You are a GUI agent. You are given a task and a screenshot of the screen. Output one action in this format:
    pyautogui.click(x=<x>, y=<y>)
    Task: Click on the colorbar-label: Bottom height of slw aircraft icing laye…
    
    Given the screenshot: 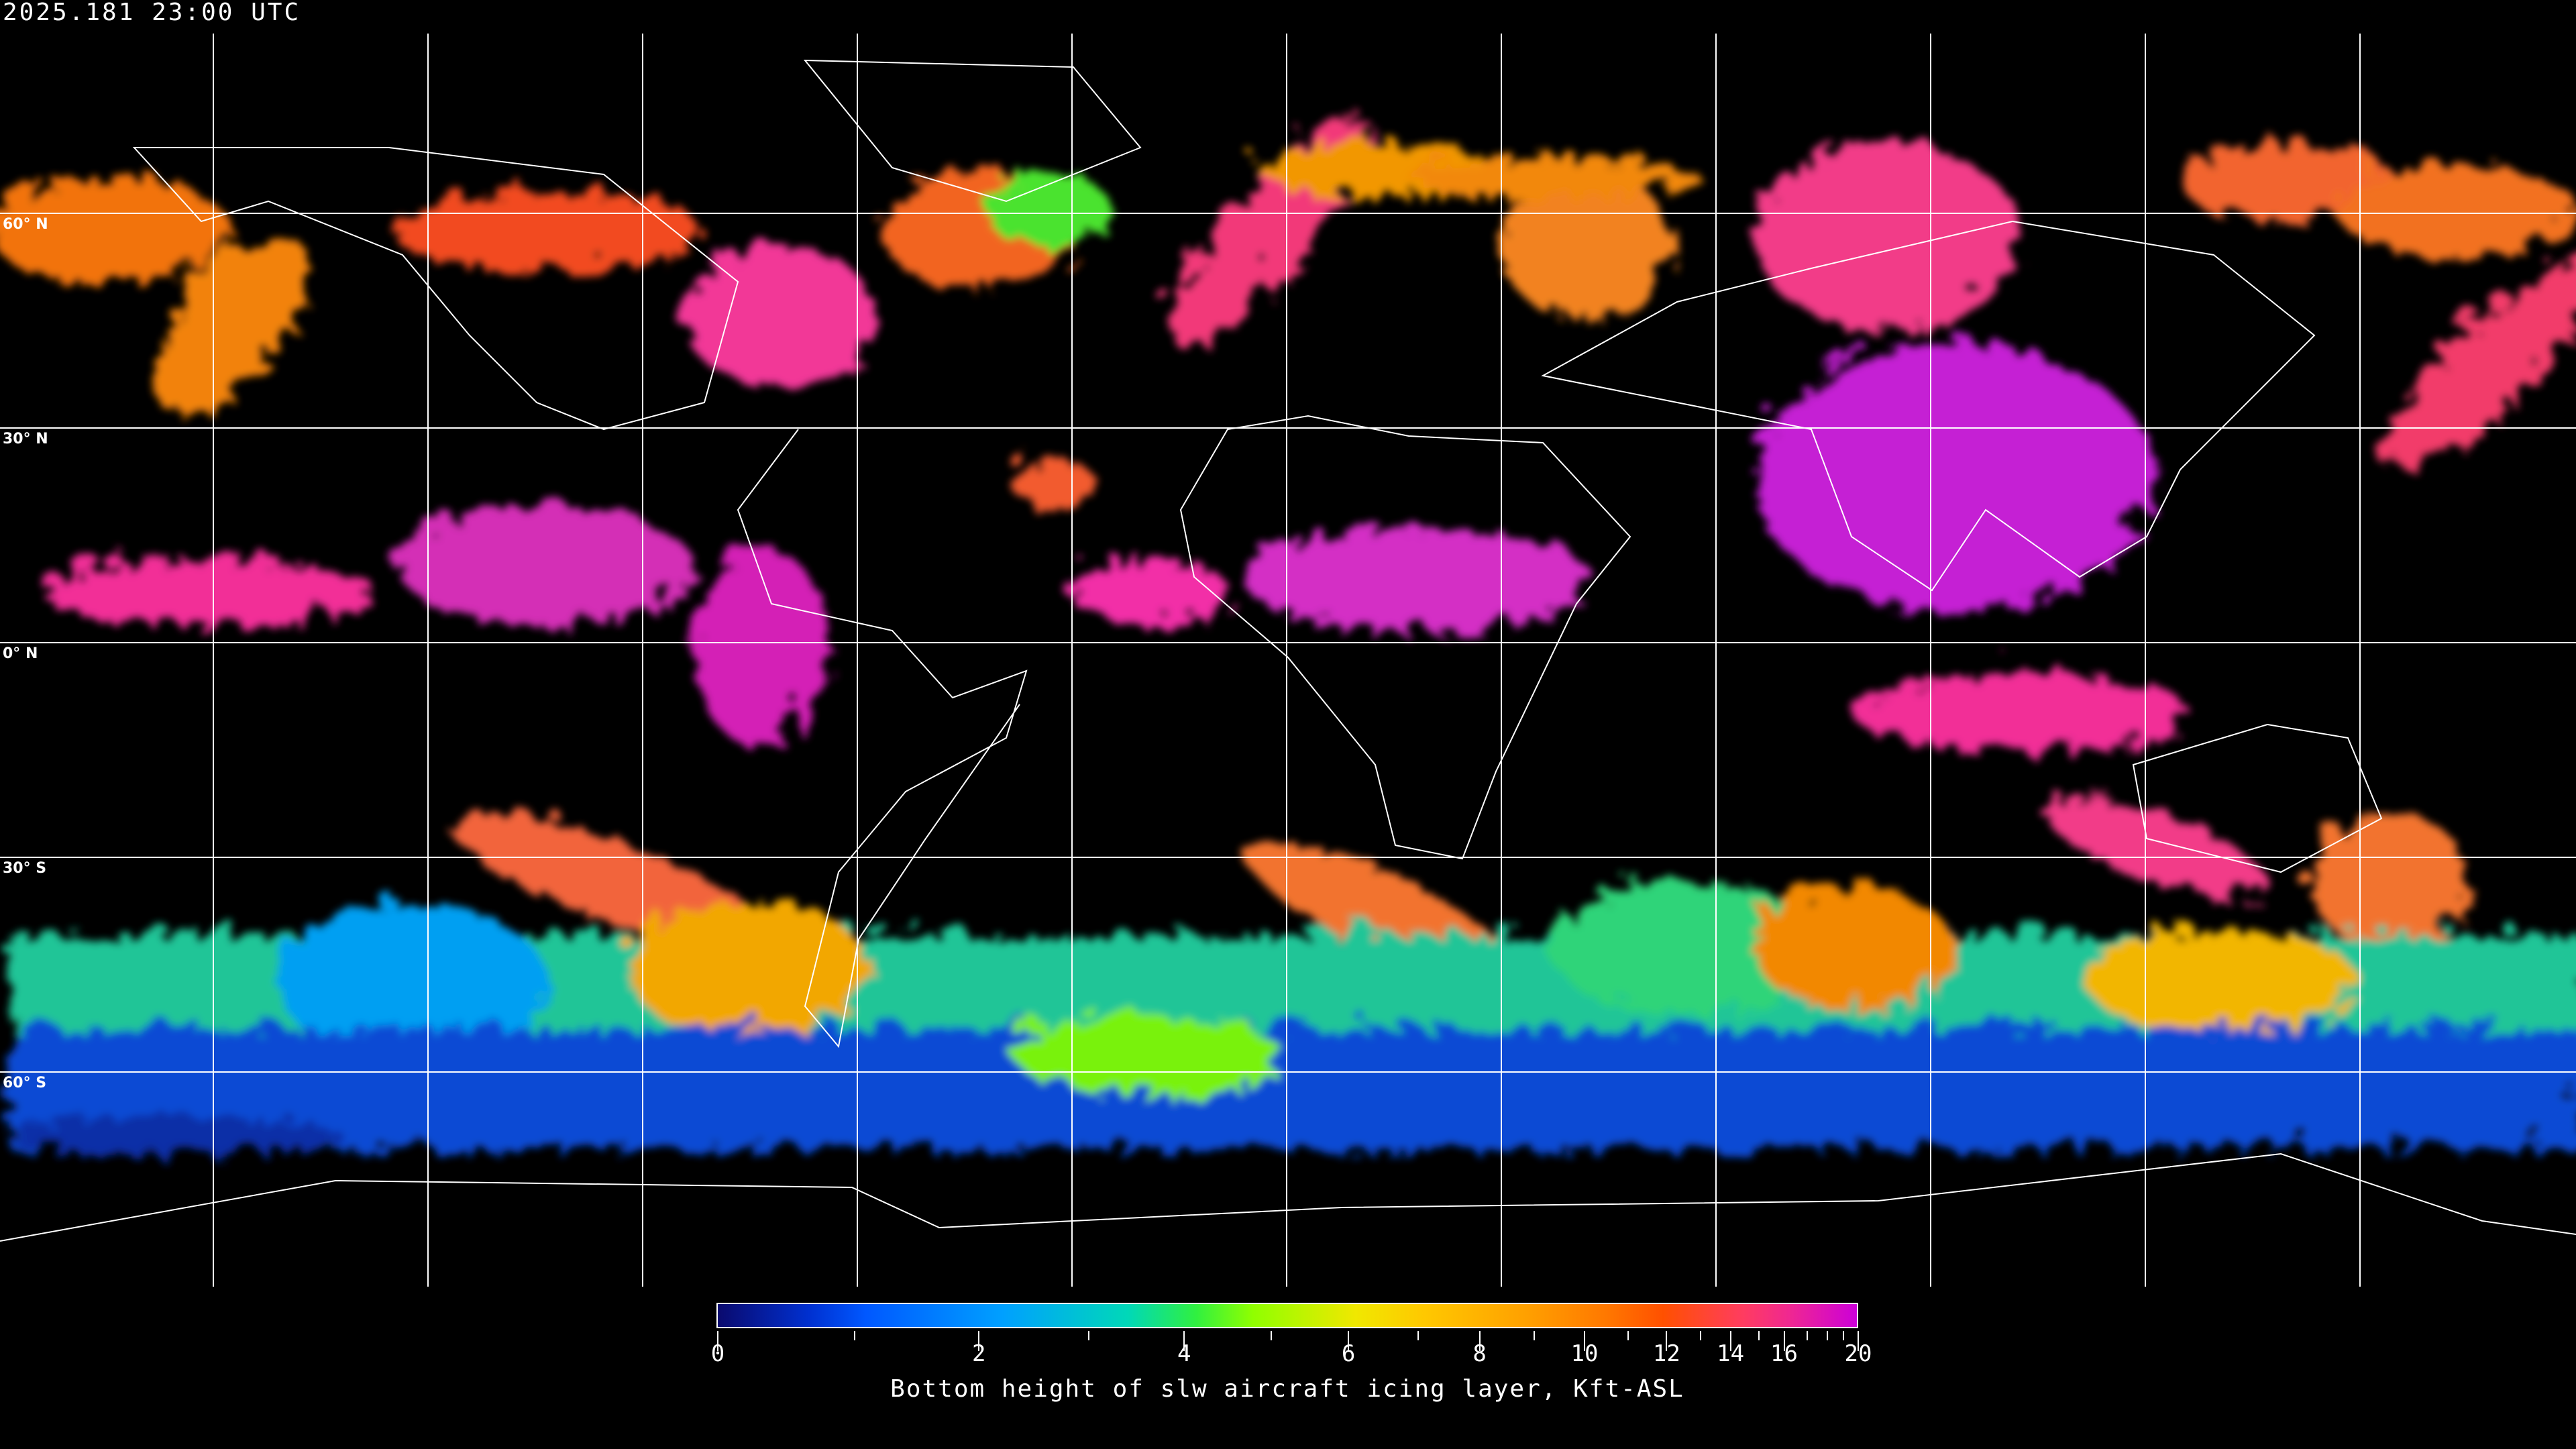 What is the action you would take?
    pyautogui.click(x=1287, y=1389)
    